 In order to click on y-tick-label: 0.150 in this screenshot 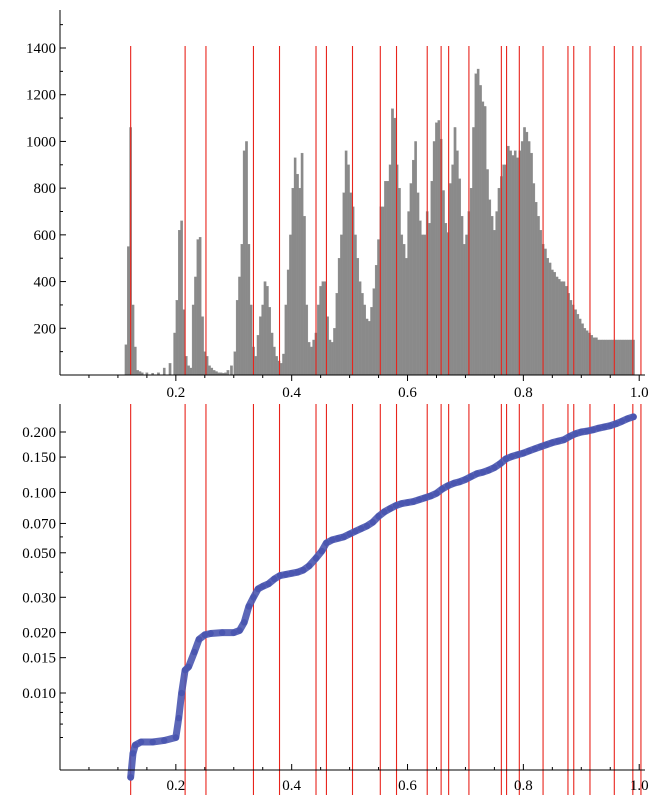, I will do `click(39, 458)`.